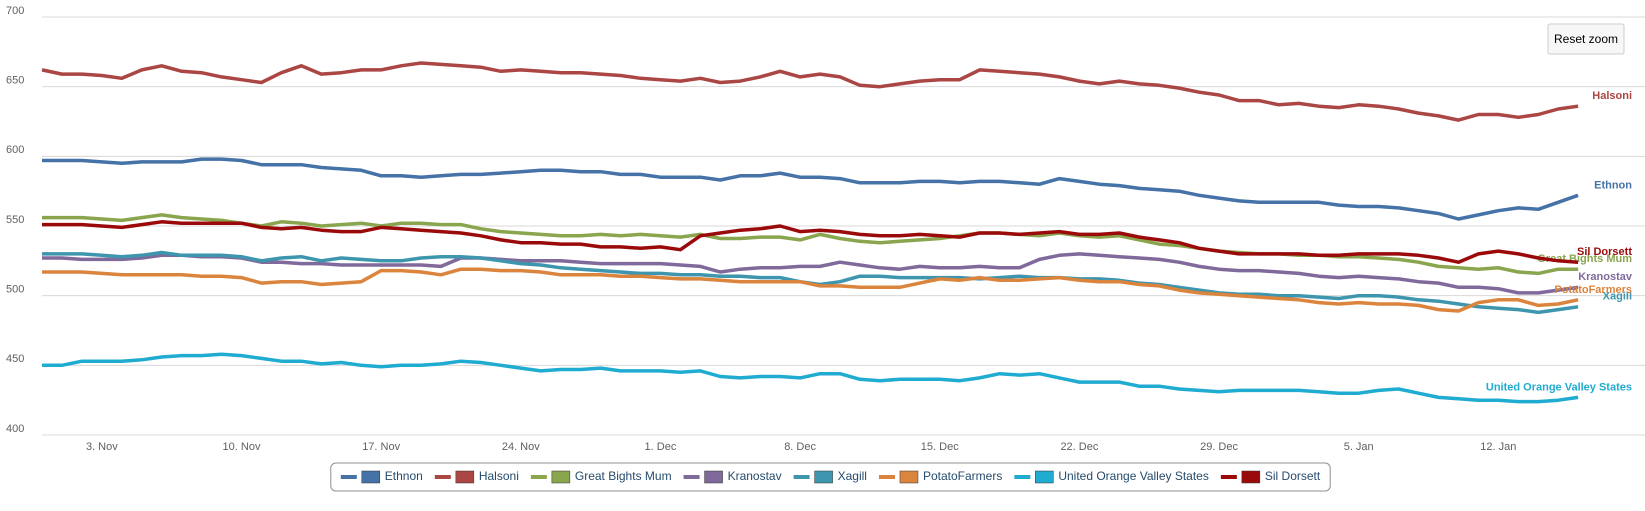 The image size is (1645, 511). Describe the element at coordinates (1617, 297) in the screenshot. I see `series-end-label: Xagill` at that location.